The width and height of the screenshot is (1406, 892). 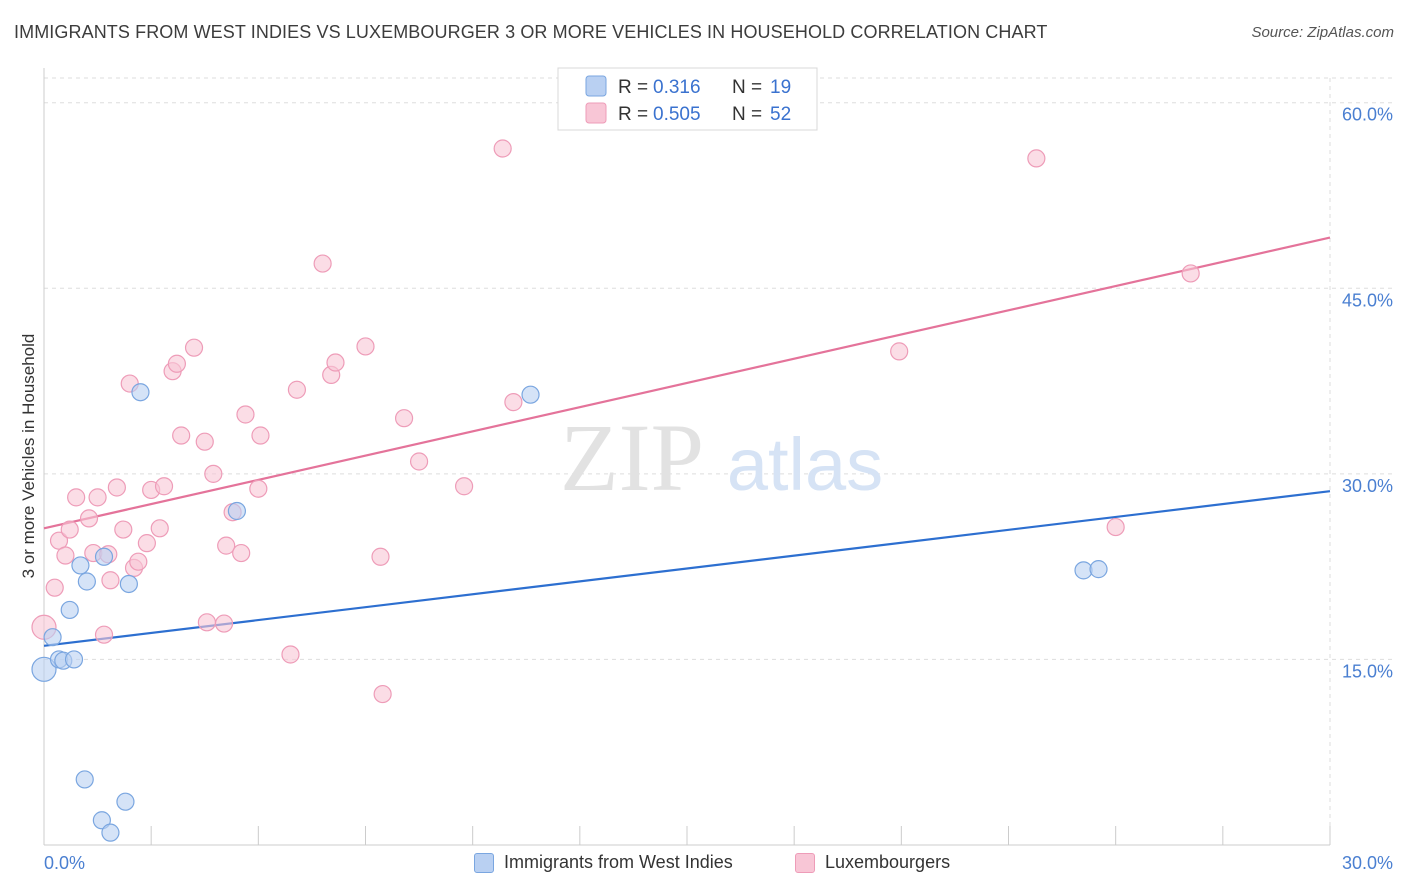 I want to click on watermark-zip: ZIP, so click(x=632, y=457).